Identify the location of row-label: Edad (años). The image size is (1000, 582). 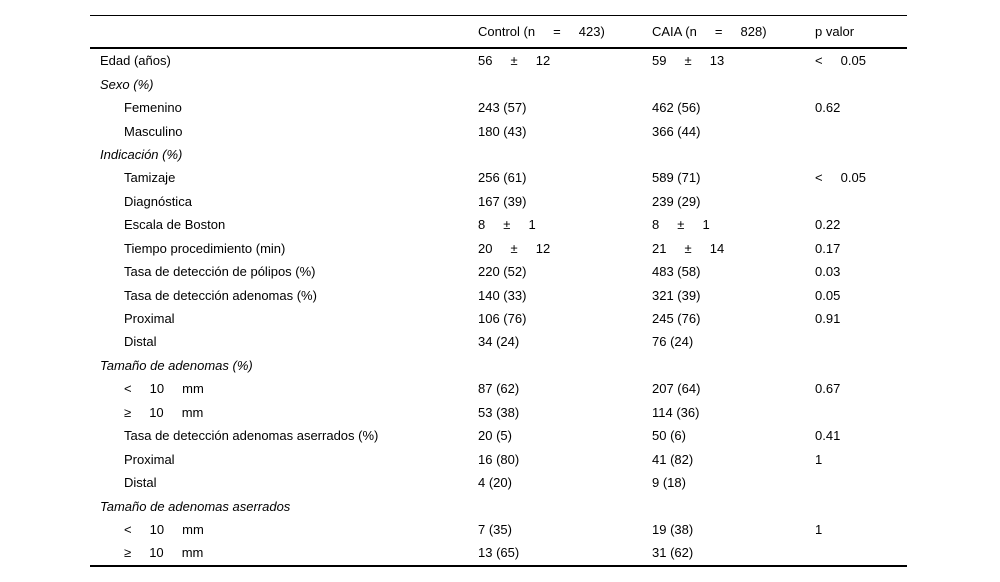
(135, 61).